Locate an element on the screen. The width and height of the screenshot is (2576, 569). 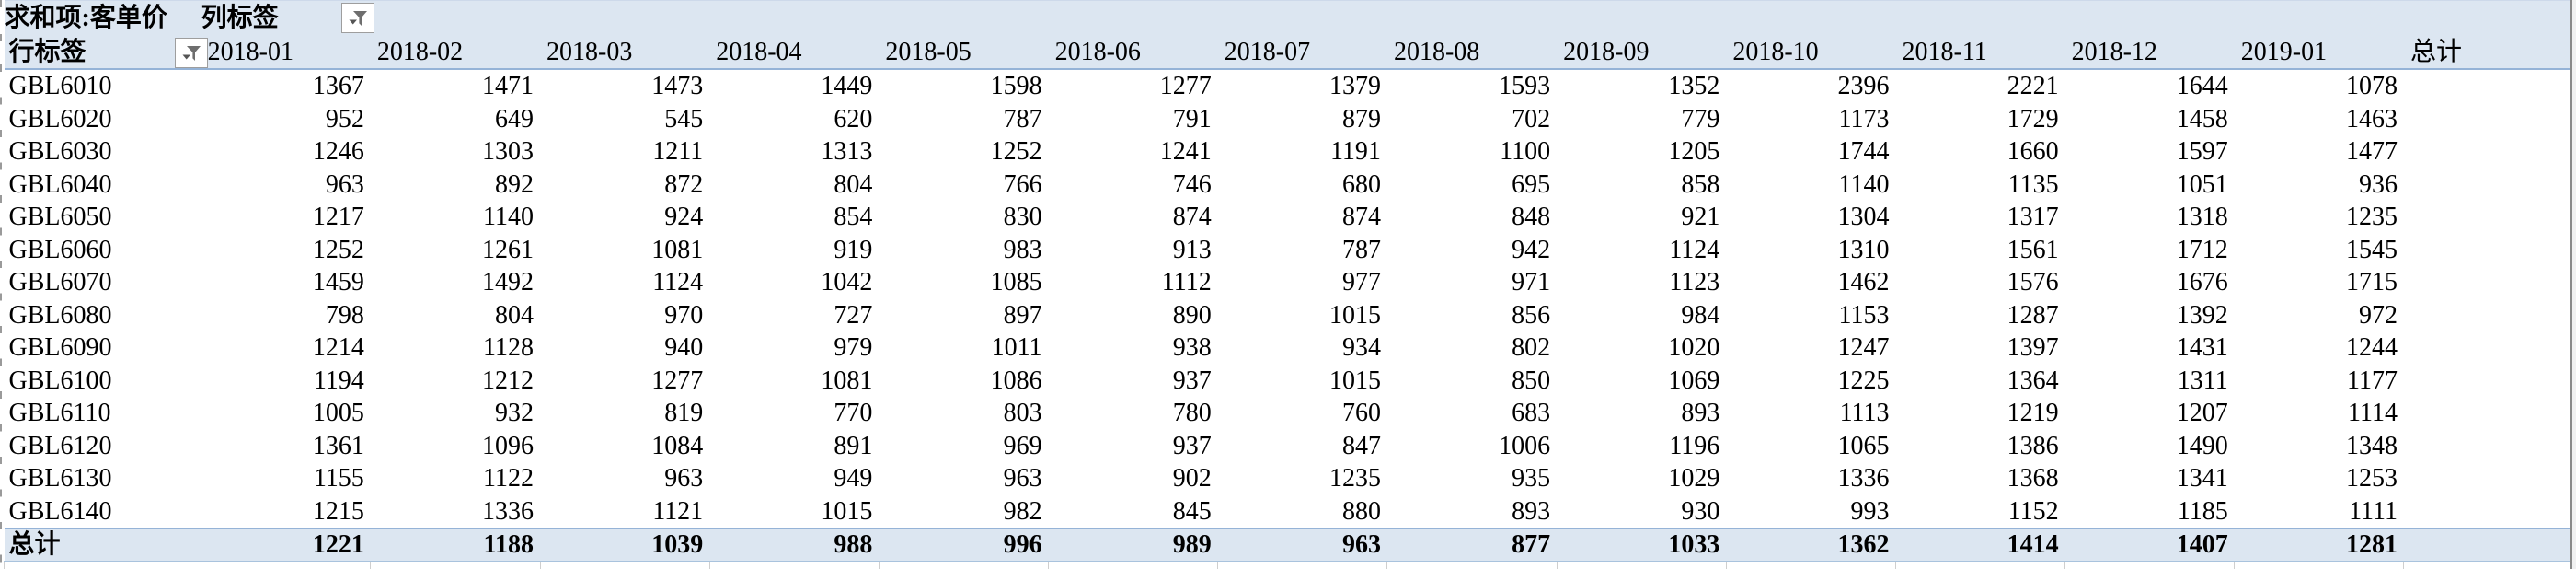
value-cell: 983 is located at coordinates (964, 249).